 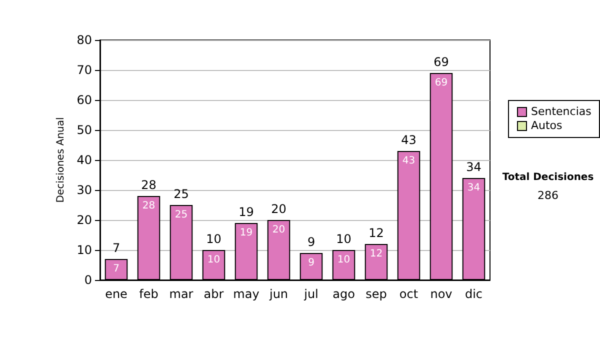 I want to click on total-label: 34, so click(x=474, y=167).